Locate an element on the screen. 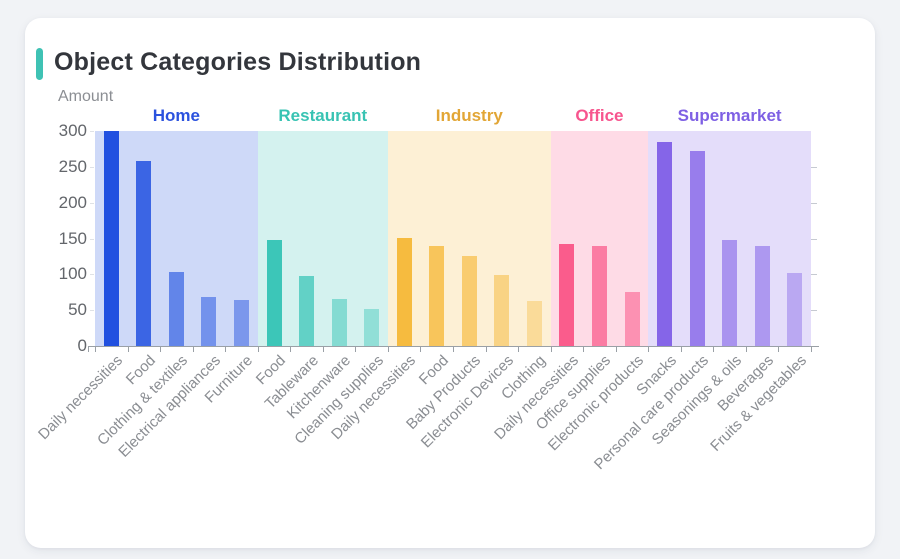  group-label-supermarket: Supermarket is located at coordinates (729, 115).